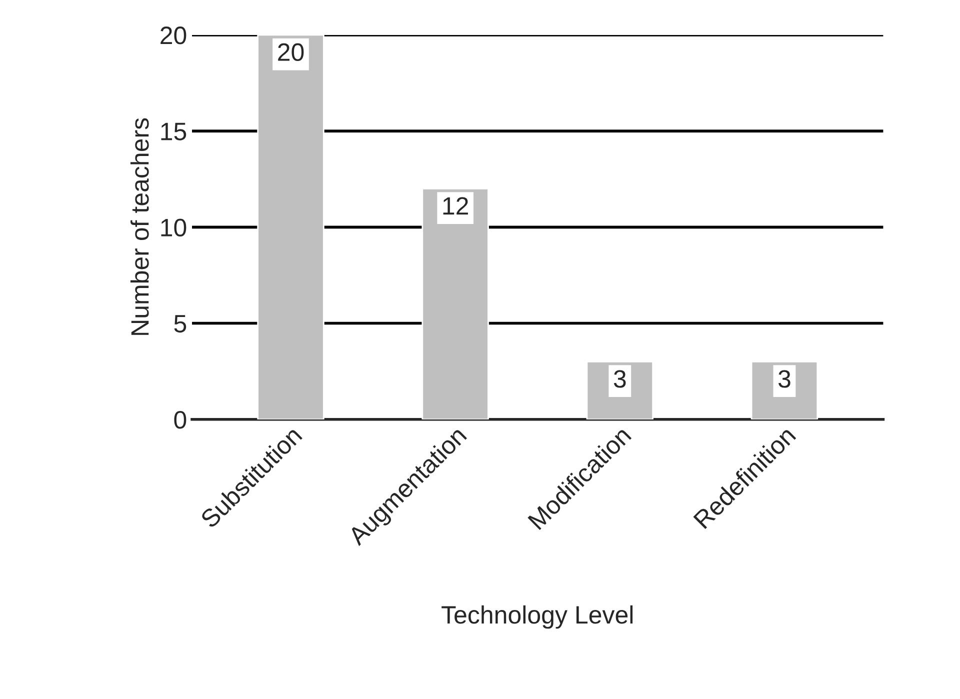  What do you see at coordinates (139, 226) in the screenshot?
I see `y-axis-title: Number of teachers` at bounding box center [139, 226].